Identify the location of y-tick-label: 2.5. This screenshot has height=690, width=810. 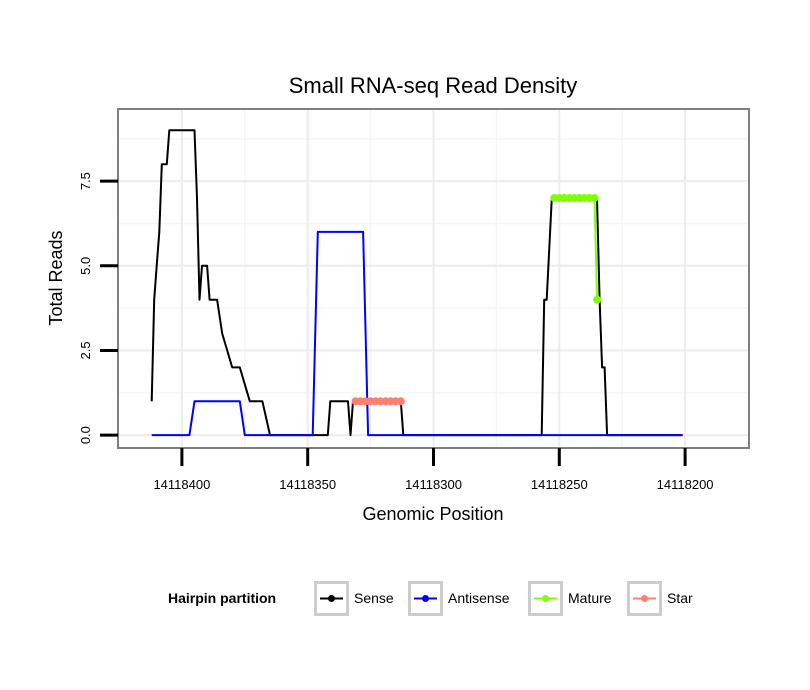
(85, 350).